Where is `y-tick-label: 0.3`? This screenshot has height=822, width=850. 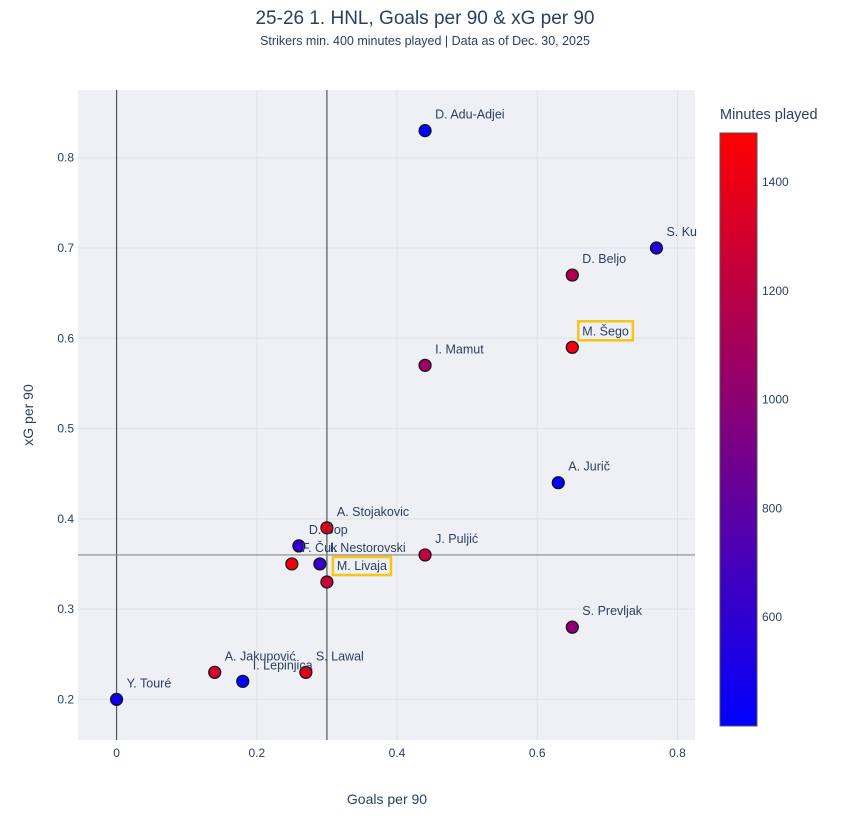
y-tick-label: 0.3 is located at coordinates (65, 609).